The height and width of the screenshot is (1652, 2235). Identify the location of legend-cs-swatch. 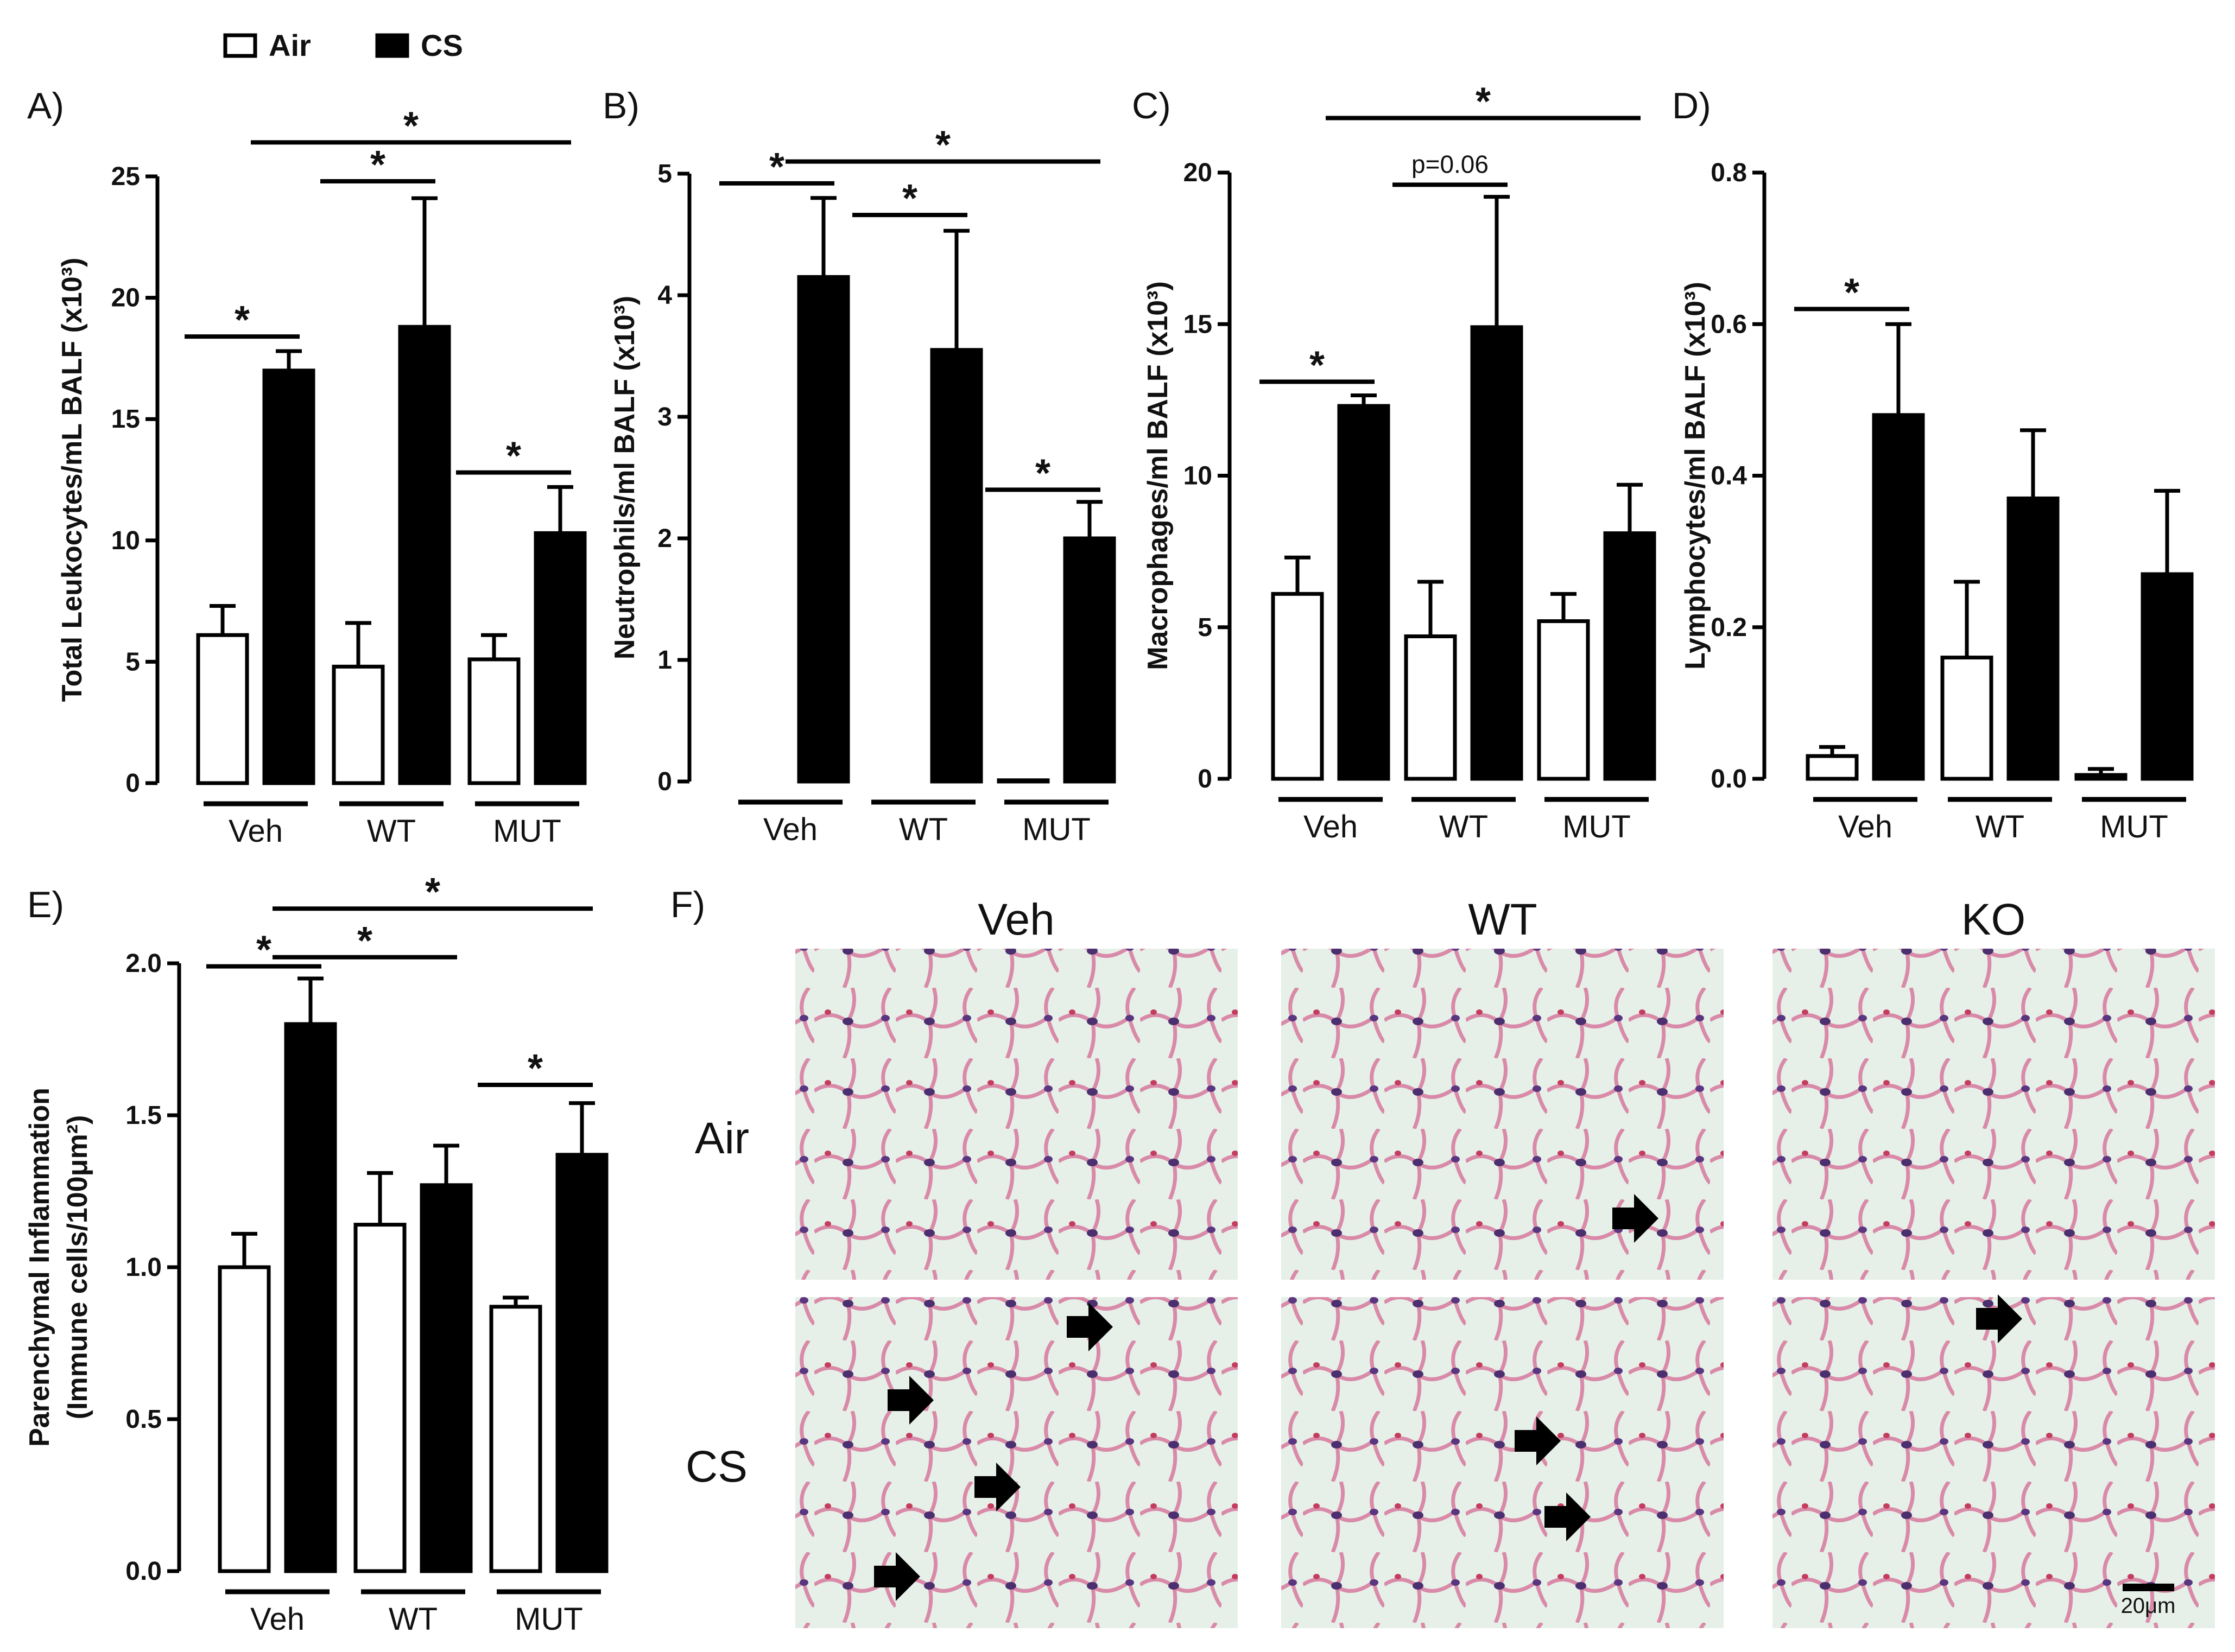
(392, 45).